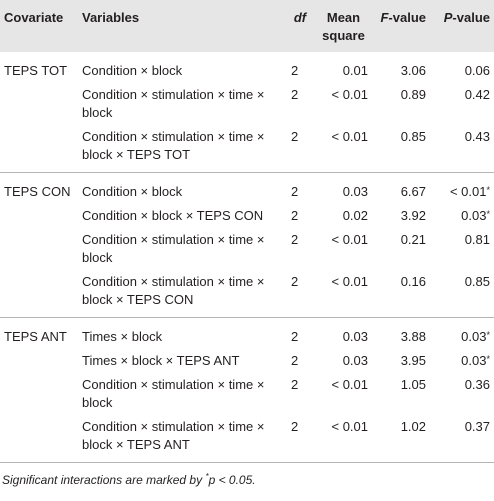  What do you see at coordinates (401, 26) in the screenshot?
I see `header-f-value: F-value` at bounding box center [401, 26].